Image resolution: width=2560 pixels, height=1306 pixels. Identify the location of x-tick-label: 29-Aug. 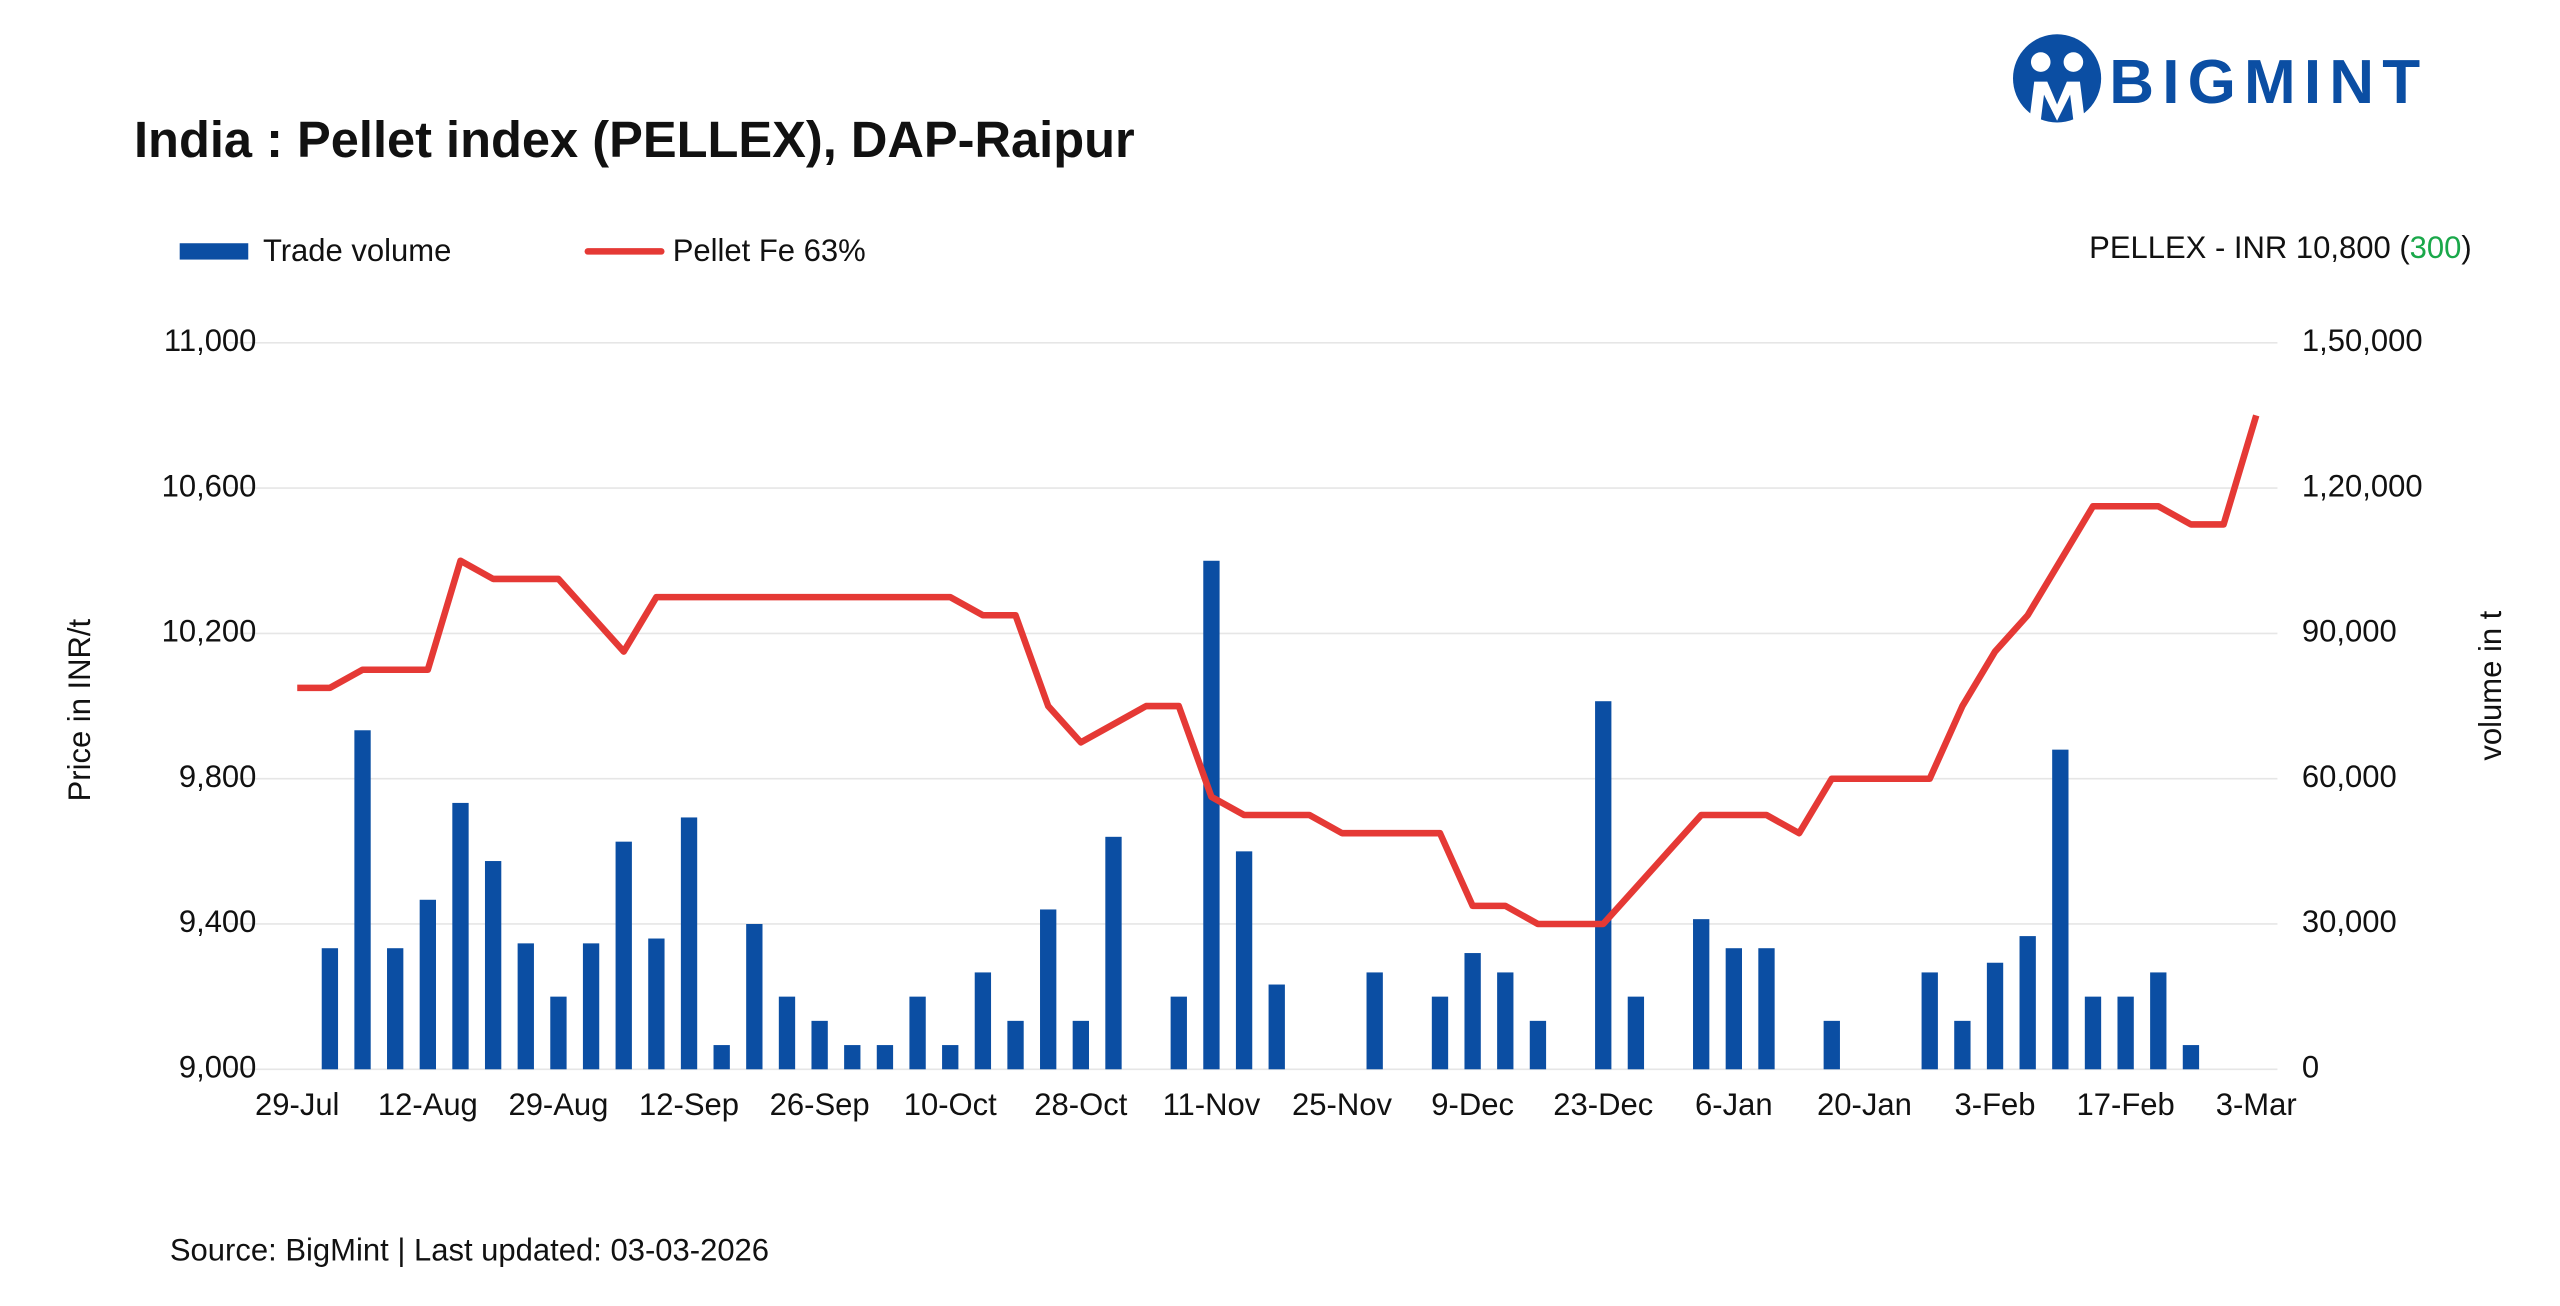
(558, 1104).